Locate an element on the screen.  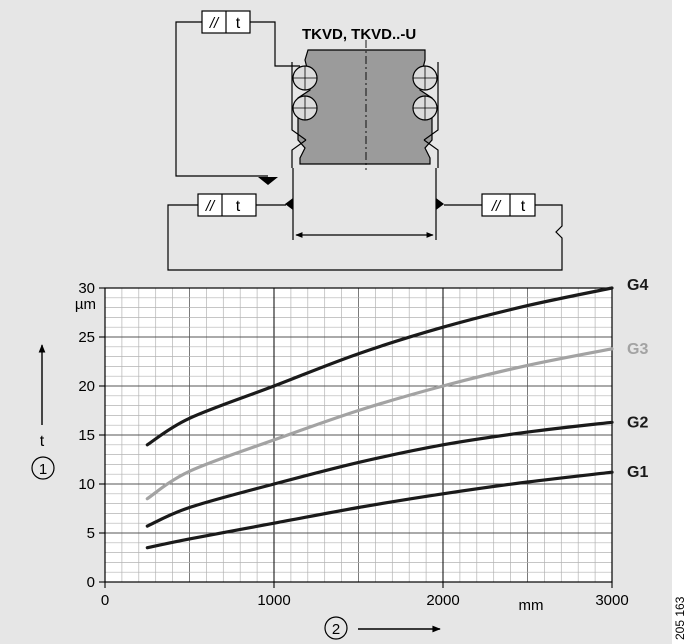
bottom-loop is located at coordinates (365, 237).